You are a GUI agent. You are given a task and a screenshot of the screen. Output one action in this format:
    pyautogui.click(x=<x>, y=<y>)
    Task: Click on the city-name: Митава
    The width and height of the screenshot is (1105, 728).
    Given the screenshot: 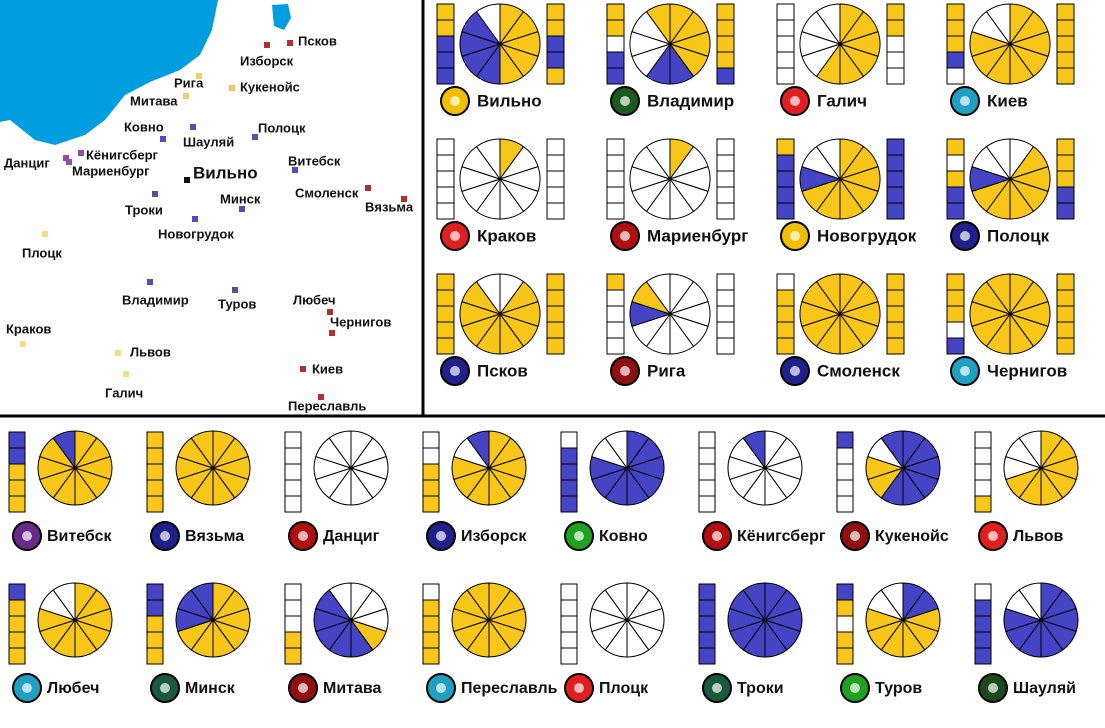 What is the action you would take?
    pyautogui.click(x=352, y=688)
    